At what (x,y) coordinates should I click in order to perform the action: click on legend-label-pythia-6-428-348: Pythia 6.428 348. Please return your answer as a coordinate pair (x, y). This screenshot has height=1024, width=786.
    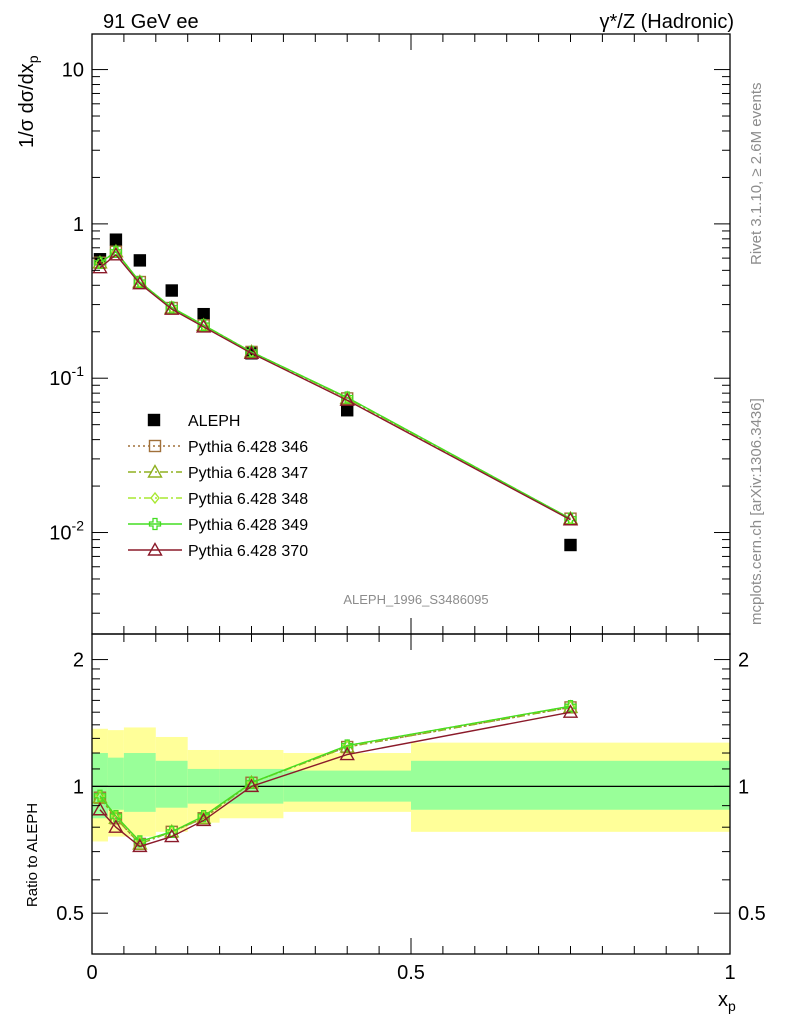
    Looking at the image, I should click on (248, 499).